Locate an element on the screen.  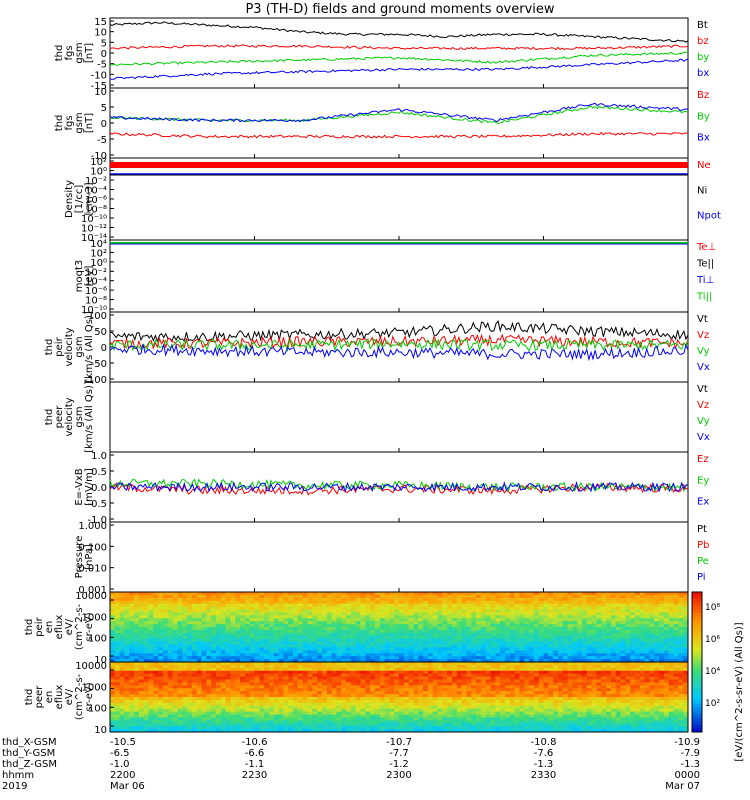
legend-label: Vt is located at coordinates (702, 319).